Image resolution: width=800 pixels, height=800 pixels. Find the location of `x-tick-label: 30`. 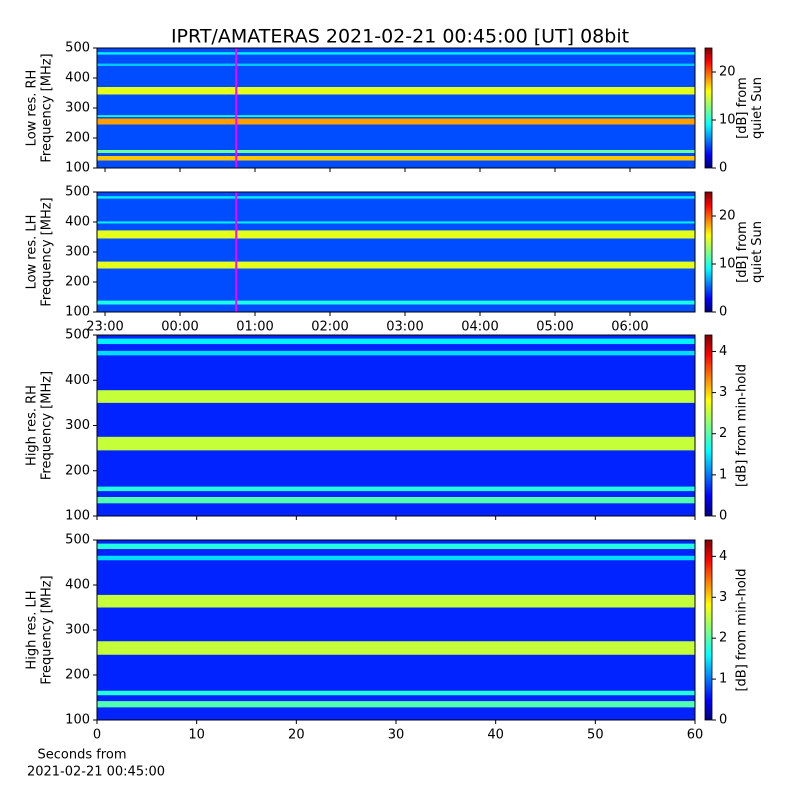

x-tick-label: 30 is located at coordinates (396, 735).